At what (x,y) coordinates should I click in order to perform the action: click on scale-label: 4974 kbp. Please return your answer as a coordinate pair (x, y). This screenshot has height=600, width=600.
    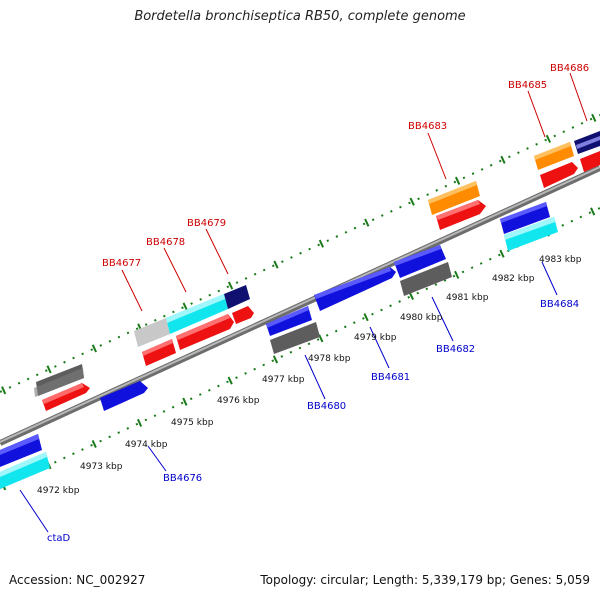
    Looking at the image, I should click on (146, 445).